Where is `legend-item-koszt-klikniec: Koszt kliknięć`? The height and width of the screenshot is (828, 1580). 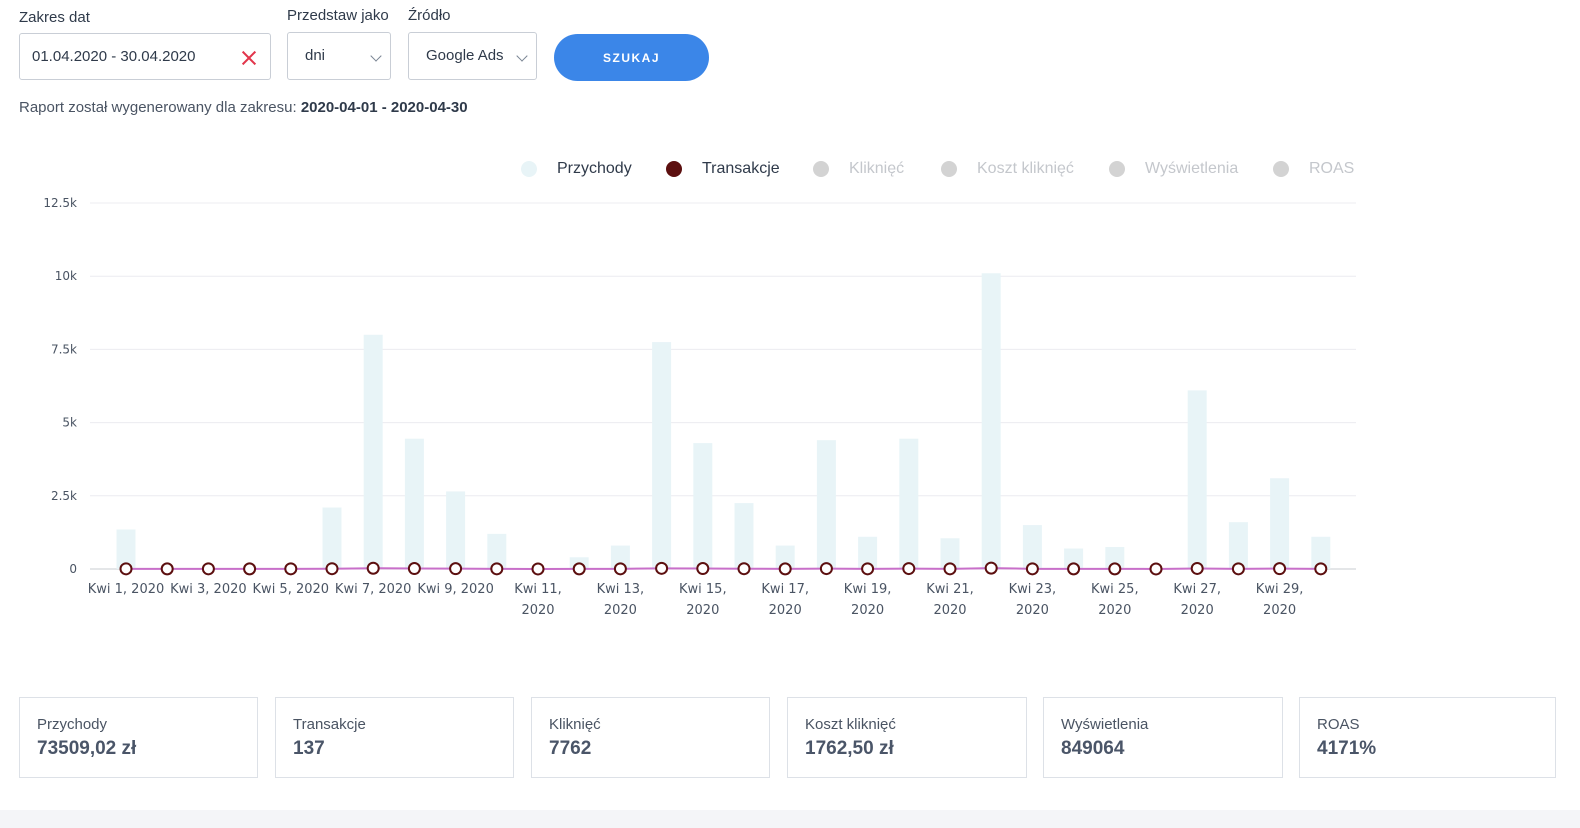 legend-item-koszt-klikniec: Koszt kliknięć is located at coordinates (1007, 169).